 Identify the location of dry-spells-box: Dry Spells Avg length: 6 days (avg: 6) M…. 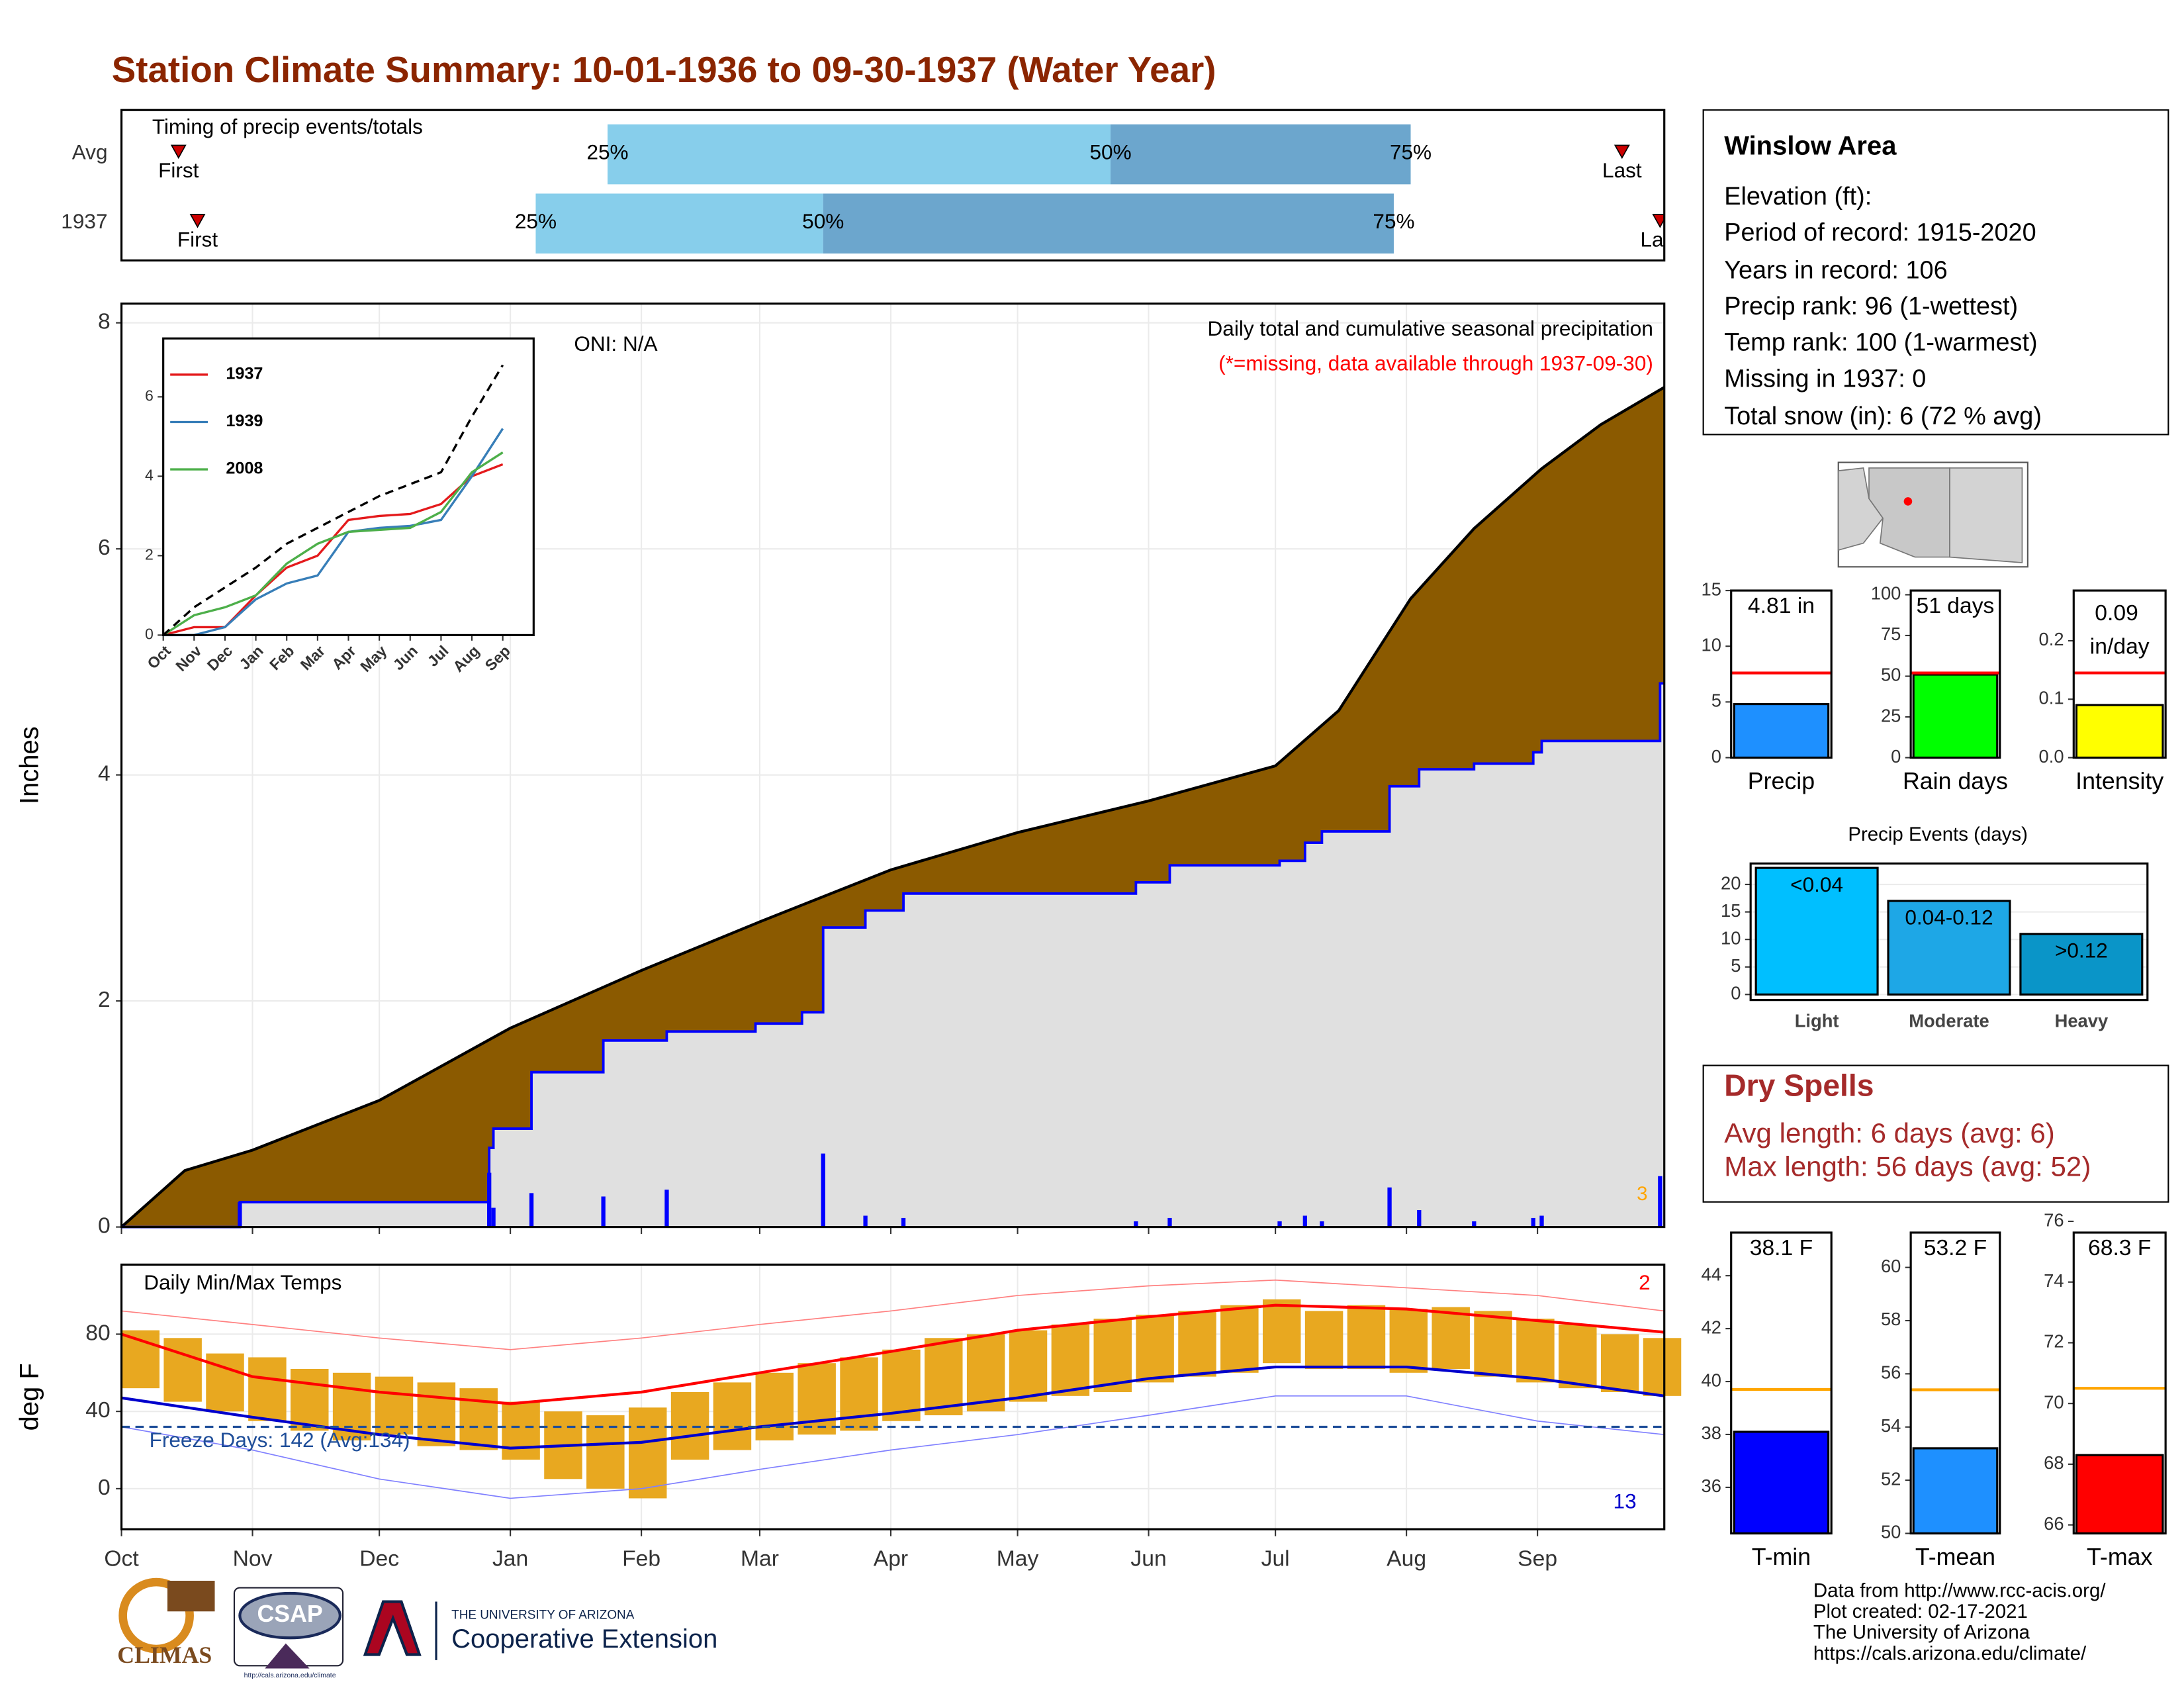
(1935, 1133).